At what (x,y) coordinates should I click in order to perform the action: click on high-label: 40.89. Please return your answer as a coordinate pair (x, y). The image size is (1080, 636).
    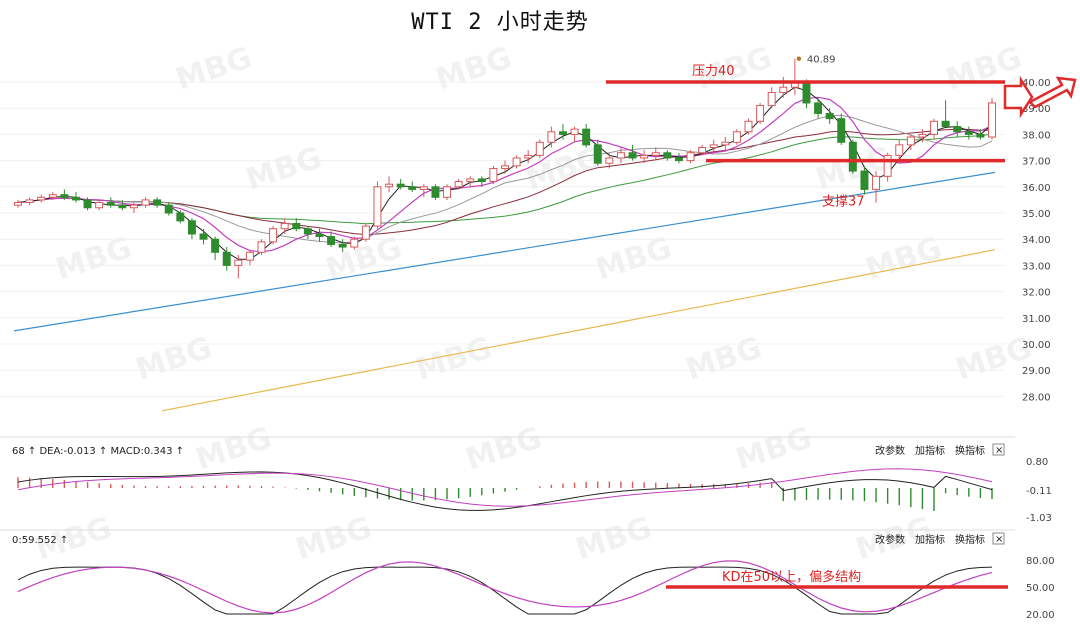
    Looking at the image, I should click on (821, 60).